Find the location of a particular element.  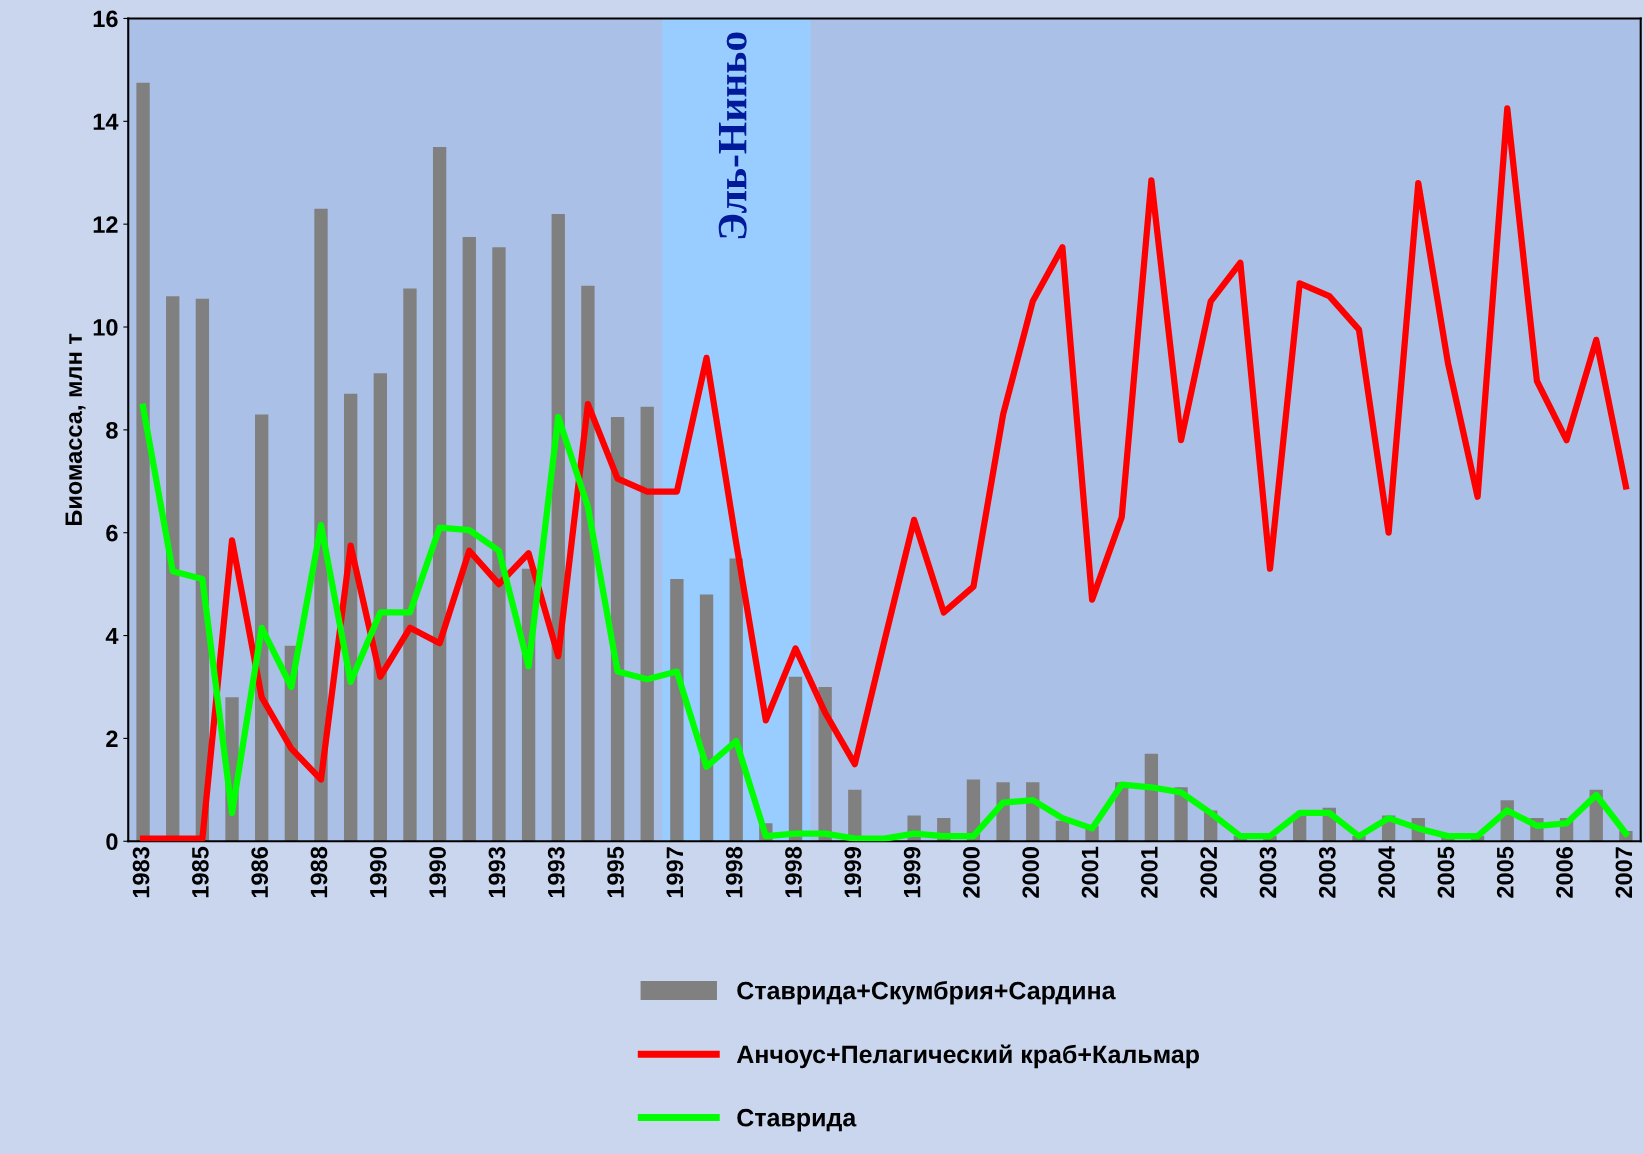

x-tick-label: 1986 is located at coordinates (260, 872).